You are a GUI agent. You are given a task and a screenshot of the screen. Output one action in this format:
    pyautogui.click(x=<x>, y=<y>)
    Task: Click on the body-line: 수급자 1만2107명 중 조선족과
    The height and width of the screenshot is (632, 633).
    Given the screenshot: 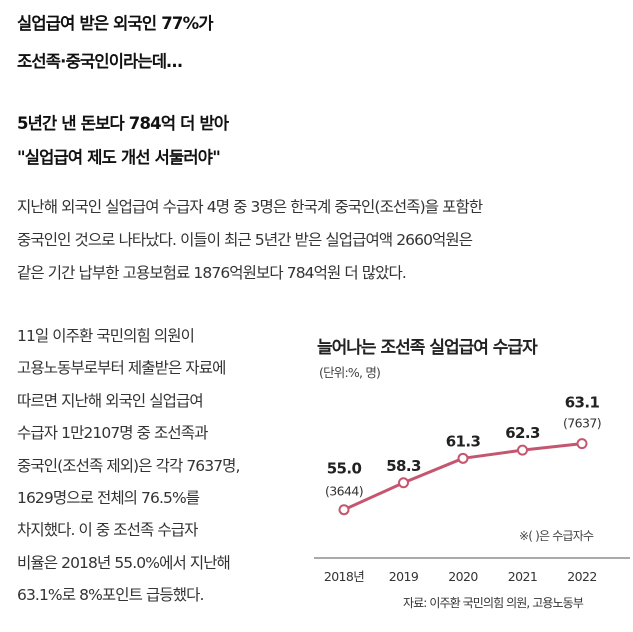 What is the action you would take?
    pyautogui.click(x=112, y=433)
    